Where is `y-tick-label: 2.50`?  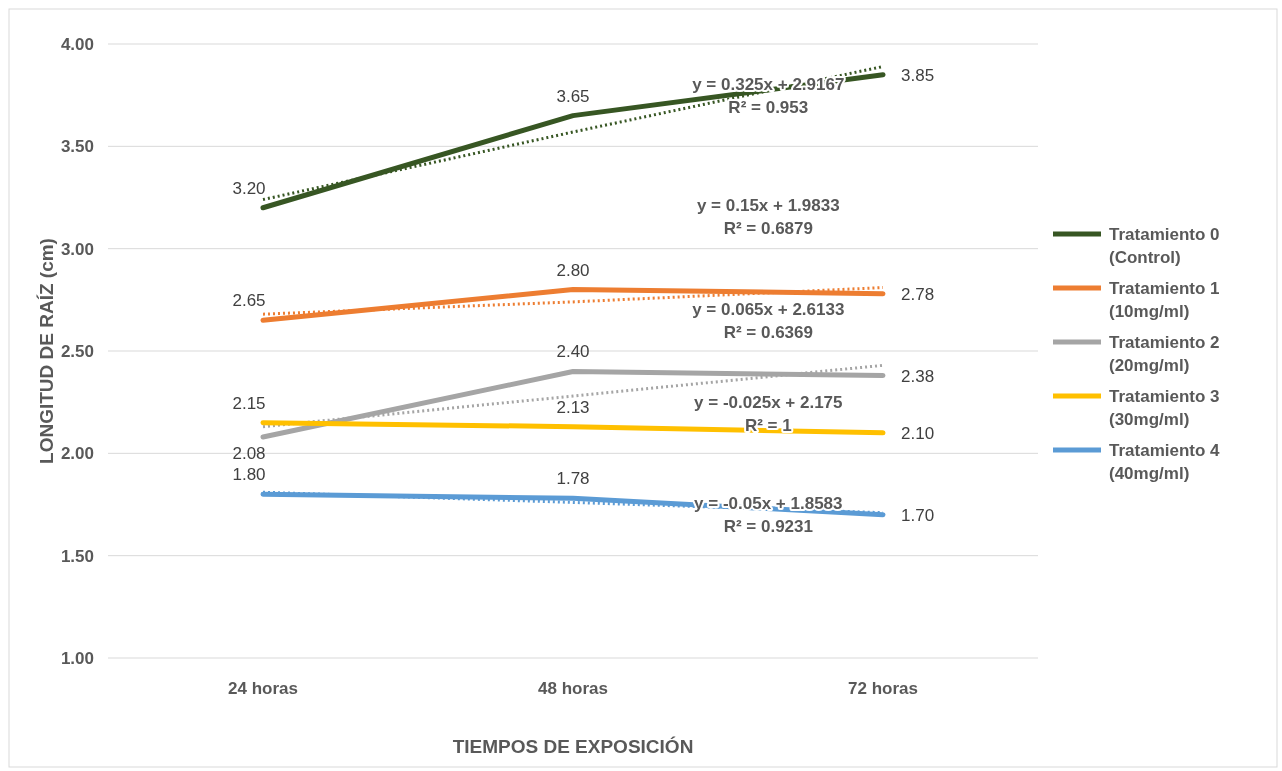 y-tick-label: 2.50 is located at coordinates (77, 351).